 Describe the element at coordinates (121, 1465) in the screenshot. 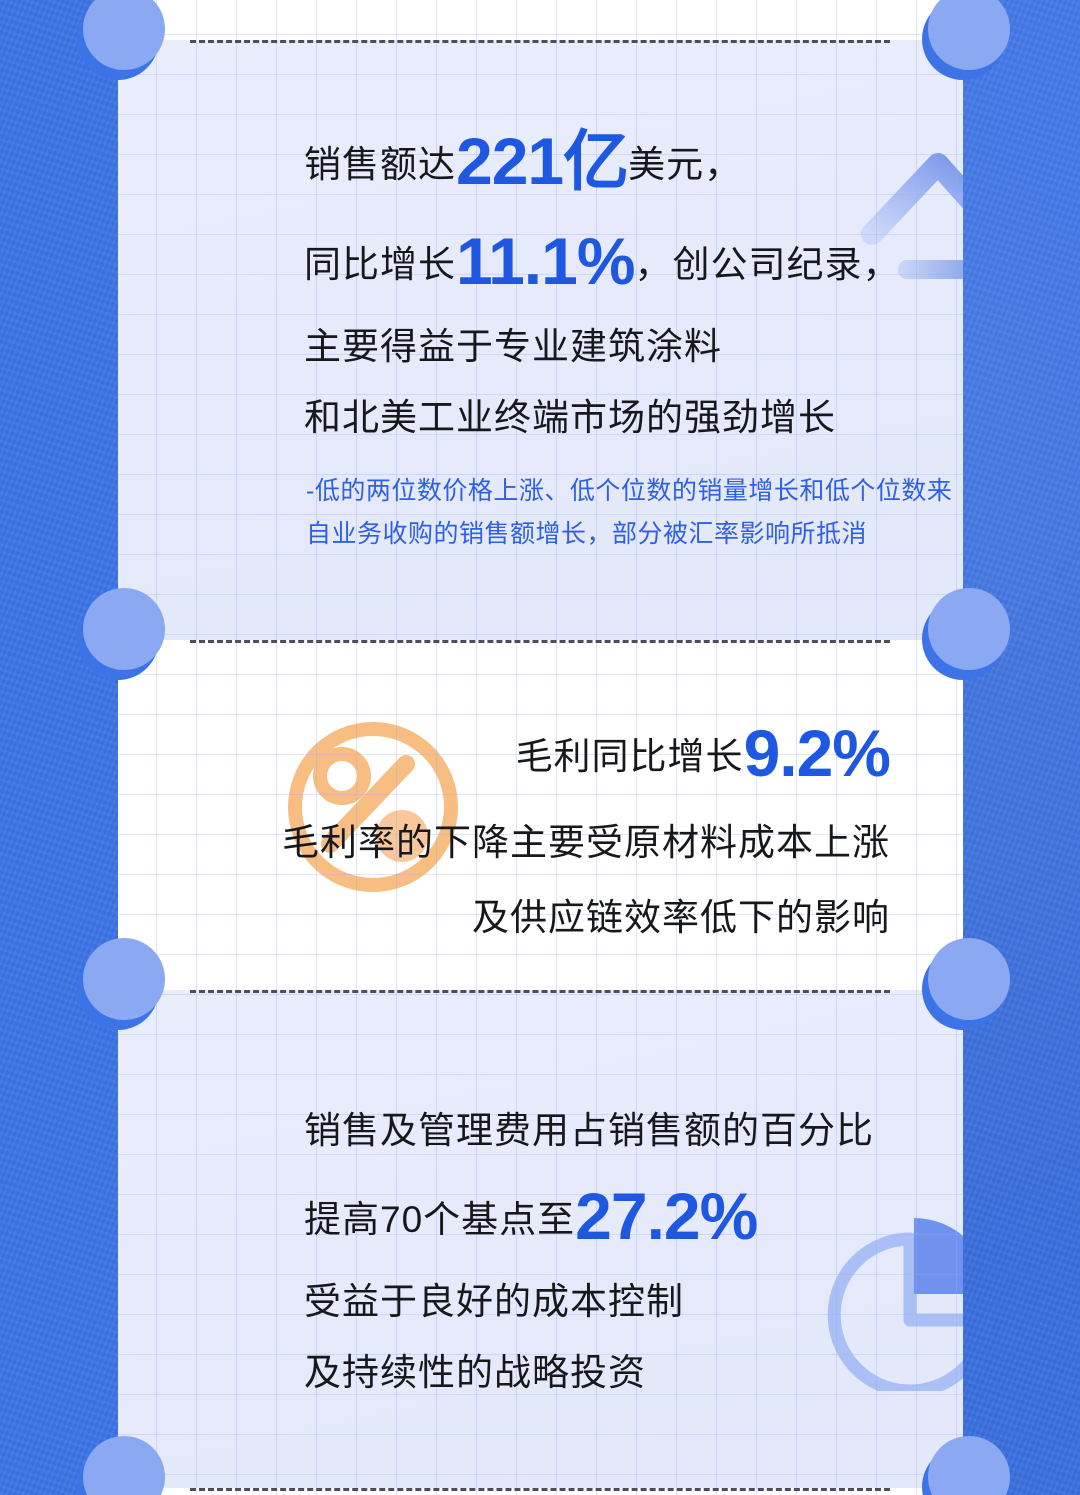

I see `notch-left-bottom` at that location.